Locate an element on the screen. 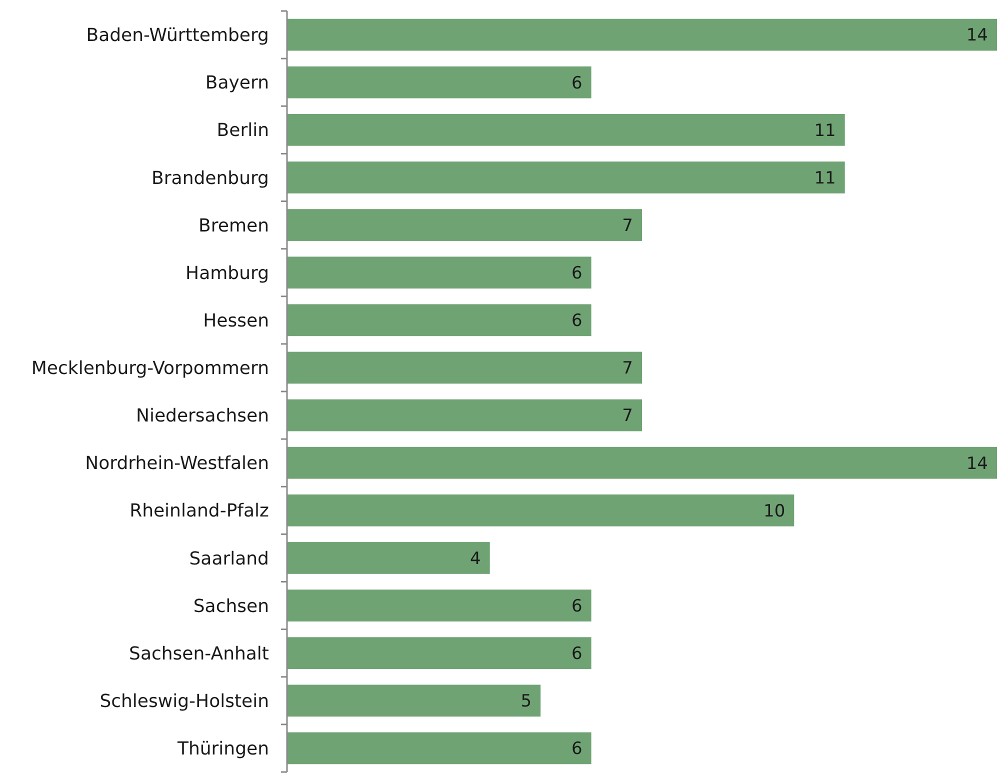  y-tick-label: Nordrhein-Westfalen is located at coordinates (177, 463).